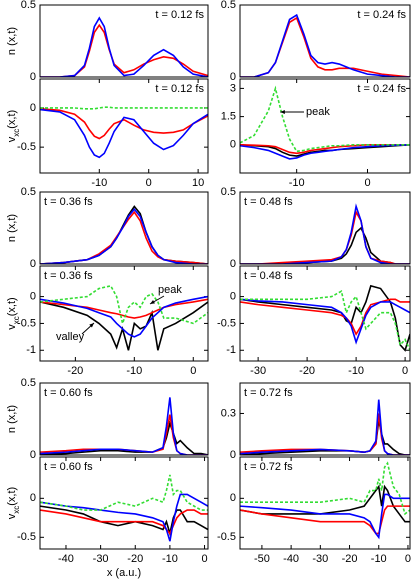 The image size is (415, 580). Describe the element at coordinates (198, 183) in the screenshot. I see `x-tick-label: 10` at that location.